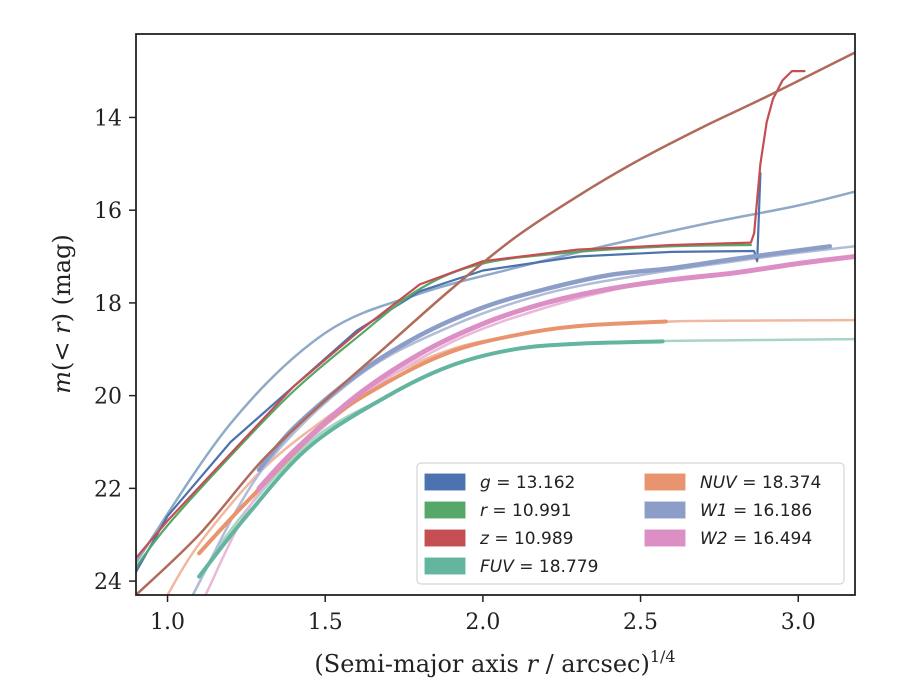 This screenshot has height=700, width=900. What do you see at coordinates (494, 662) in the screenshot?
I see `x-axis-label: (Semi-major axis r / arcsec)1/4` at bounding box center [494, 662].